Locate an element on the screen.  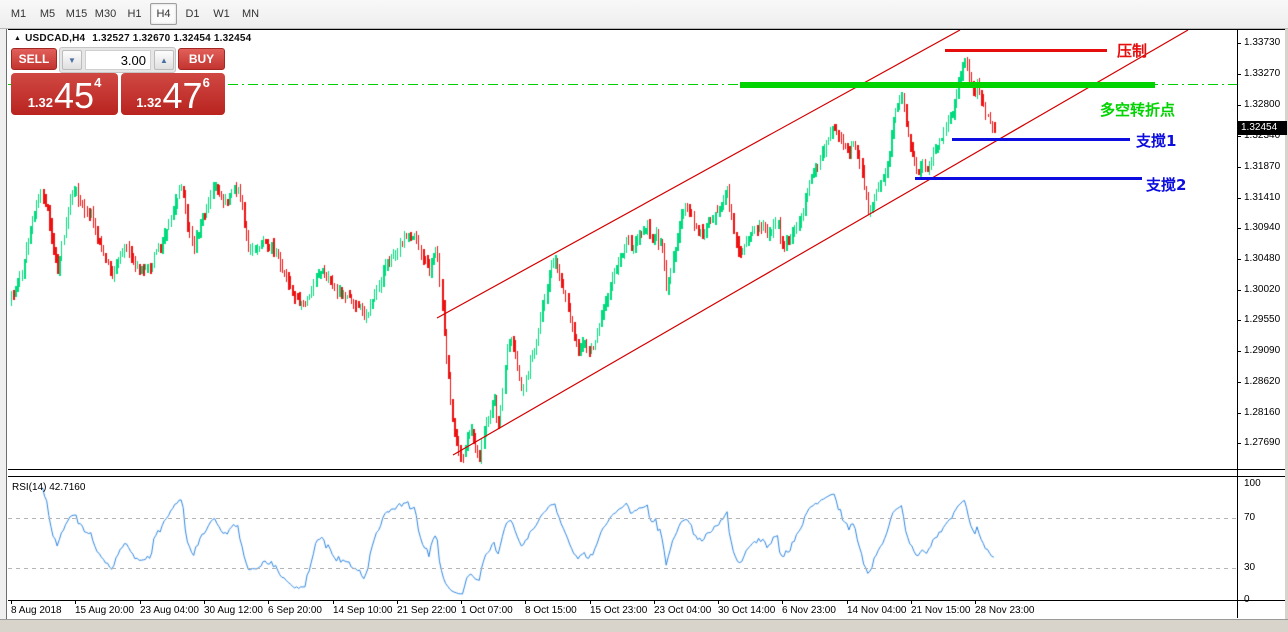
price-tick-label: 1.30020 is located at coordinates (1262, 289).